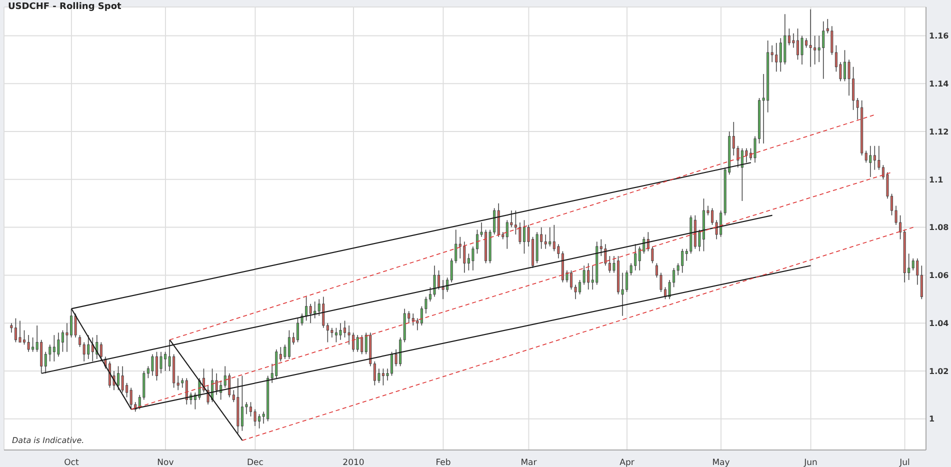 Image resolution: width=951 pixels, height=467 pixels. I want to click on y-tick-label: 1, so click(932, 419).